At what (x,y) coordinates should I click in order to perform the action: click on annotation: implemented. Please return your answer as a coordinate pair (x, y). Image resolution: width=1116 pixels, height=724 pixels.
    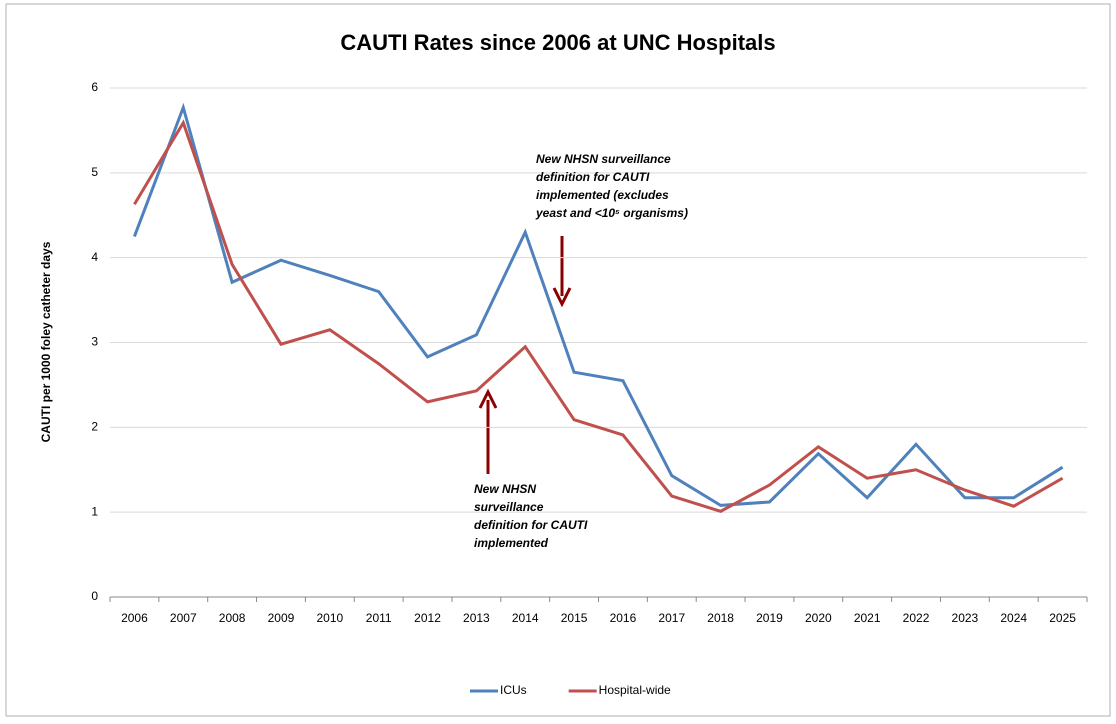
    Looking at the image, I should click on (511, 543).